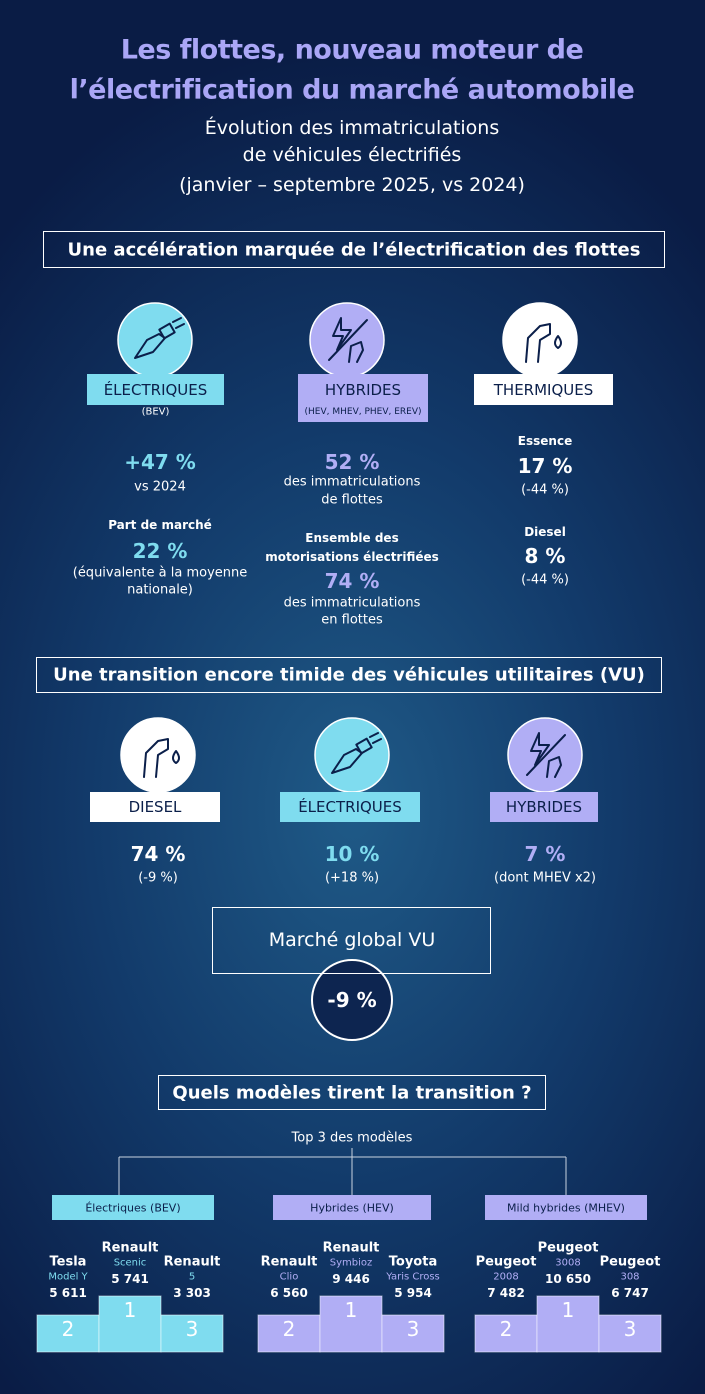  Describe the element at coordinates (545, 878) in the screenshot. I see `column-note: (dont MHEV x2)` at that location.